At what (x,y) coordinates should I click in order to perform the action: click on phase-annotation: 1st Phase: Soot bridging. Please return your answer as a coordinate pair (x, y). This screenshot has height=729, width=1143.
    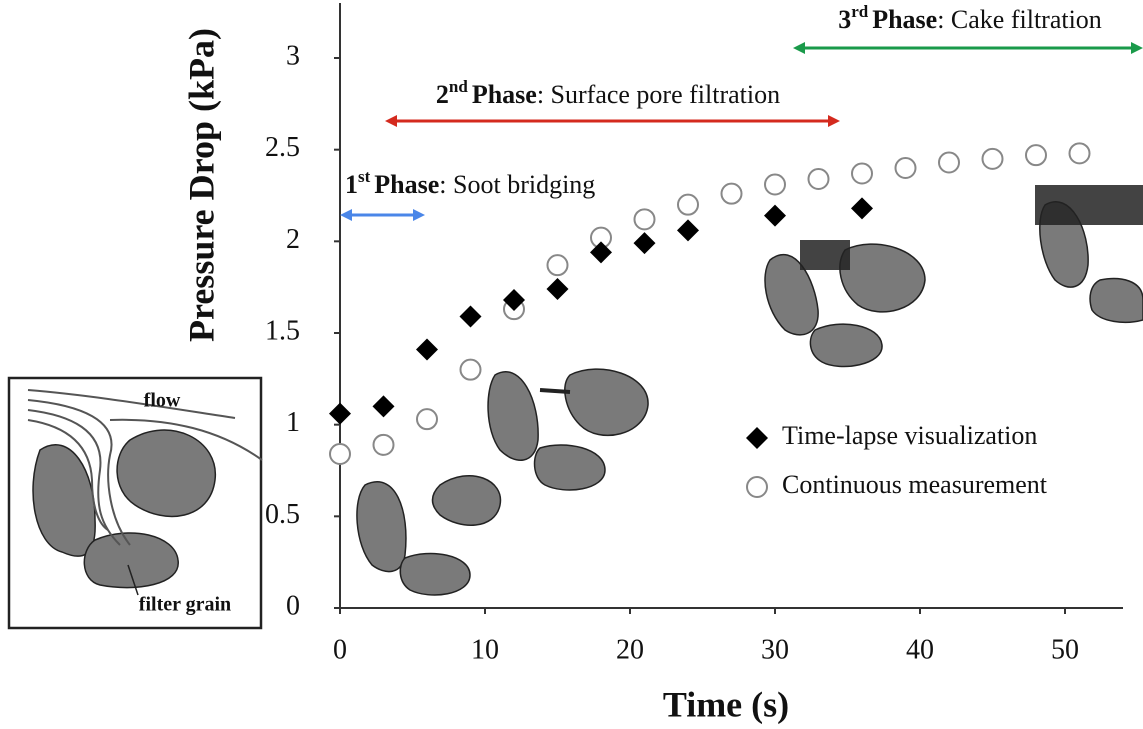
    Looking at the image, I should click on (467, 194).